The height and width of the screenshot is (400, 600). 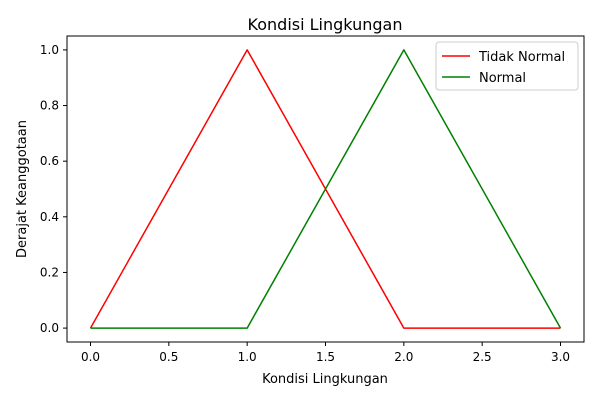 What do you see at coordinates (325, 379) in the screenshot?
I see `x-axis-label: Kondisi Lingkungan` at bounding box center [325, 379].